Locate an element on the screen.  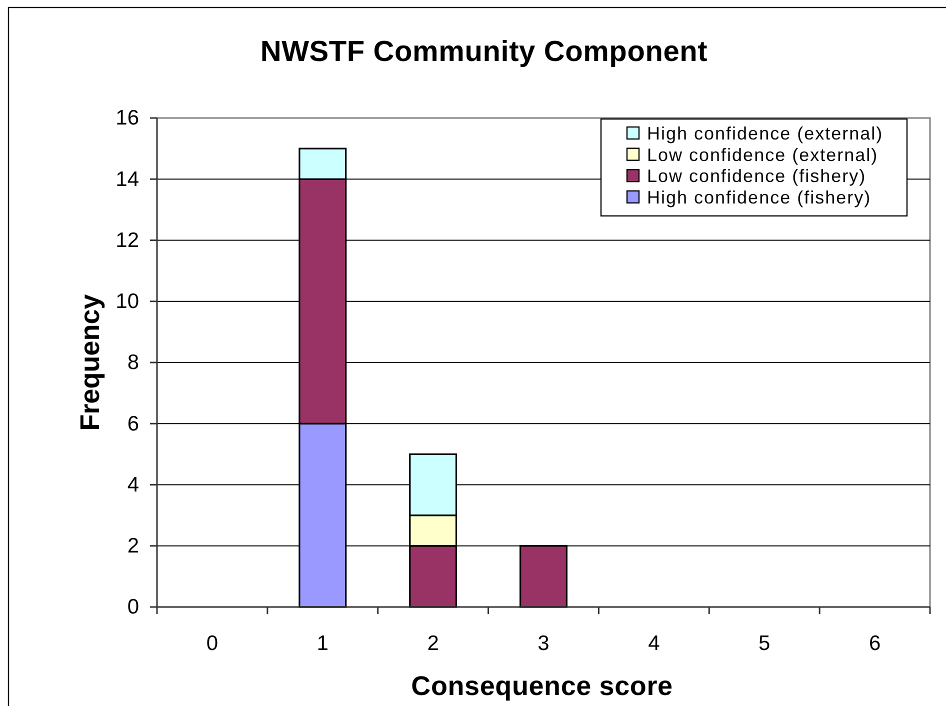
y-tick-label: 10 is located at coordinates (127, 302).